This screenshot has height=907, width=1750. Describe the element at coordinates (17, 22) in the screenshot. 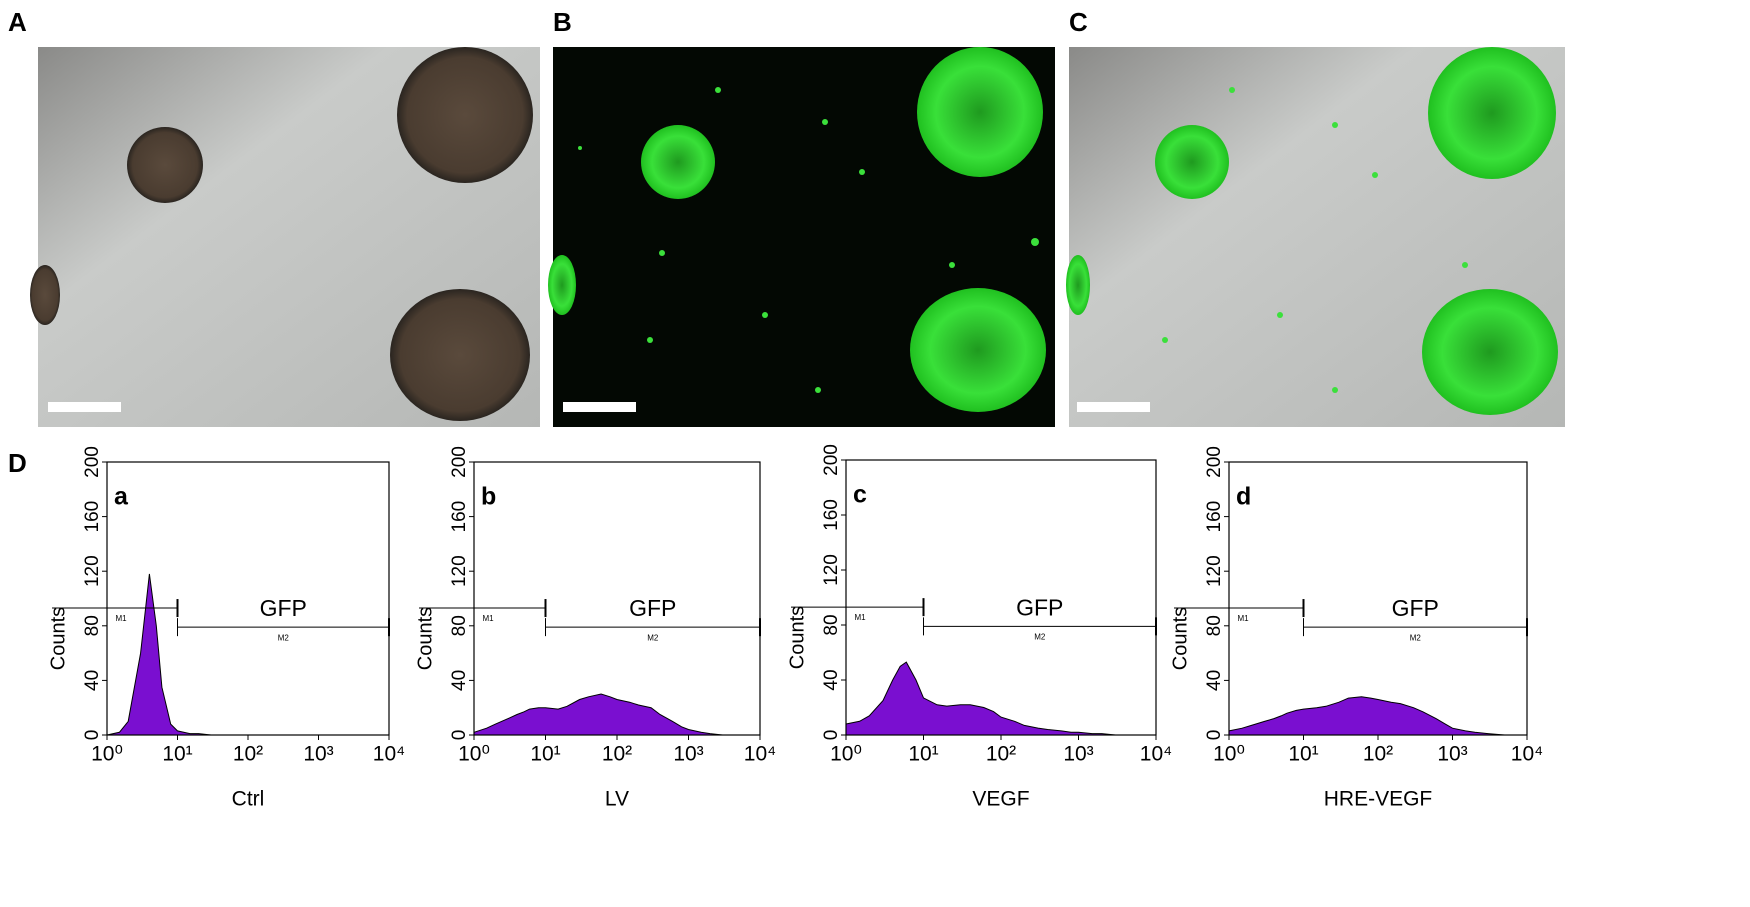

I see `panel-label: A` at that location.